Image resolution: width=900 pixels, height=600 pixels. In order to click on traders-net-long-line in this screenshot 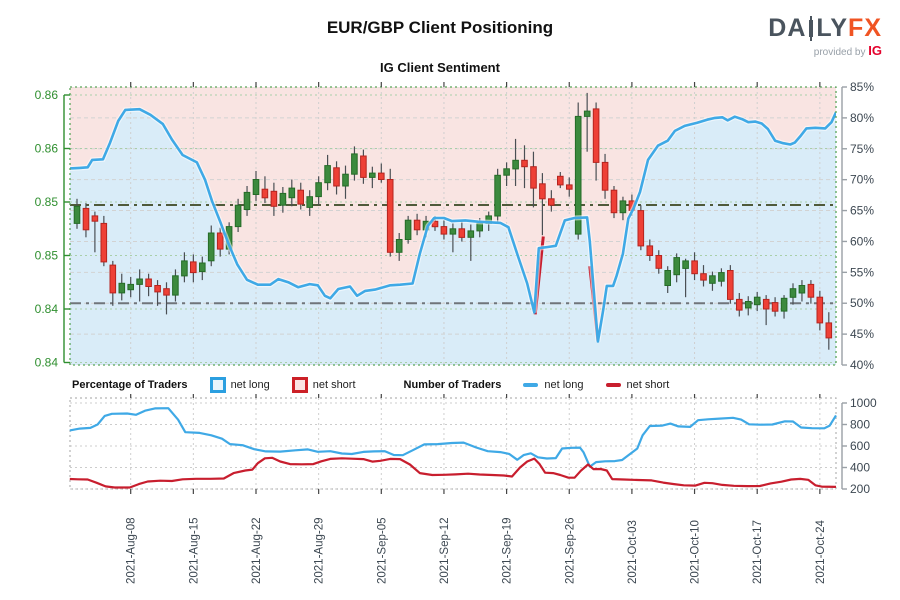, I will do `click(453, 437)`.